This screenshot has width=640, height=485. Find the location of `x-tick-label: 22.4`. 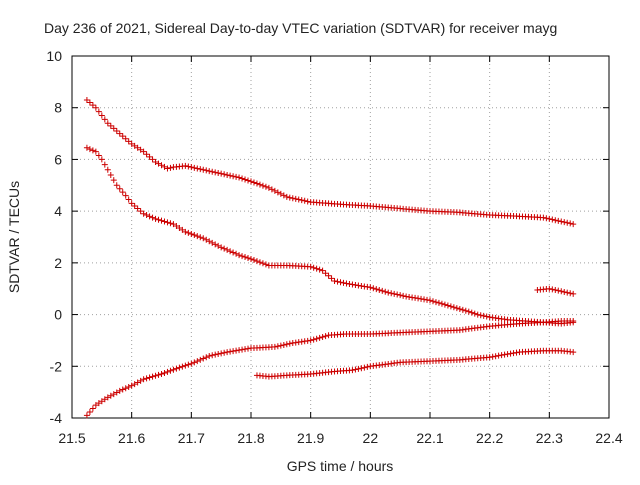

x-tick-label: 22.4 is located at coordinates (608, 438).